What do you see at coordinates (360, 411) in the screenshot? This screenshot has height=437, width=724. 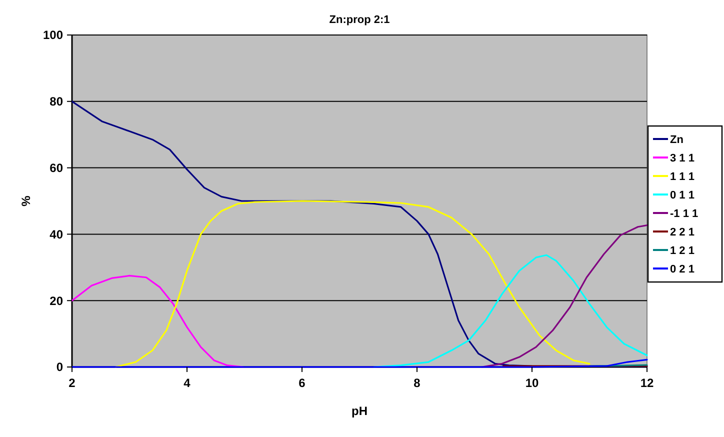 I see `x-axis-title: pH` at bounding box center [360, 411].